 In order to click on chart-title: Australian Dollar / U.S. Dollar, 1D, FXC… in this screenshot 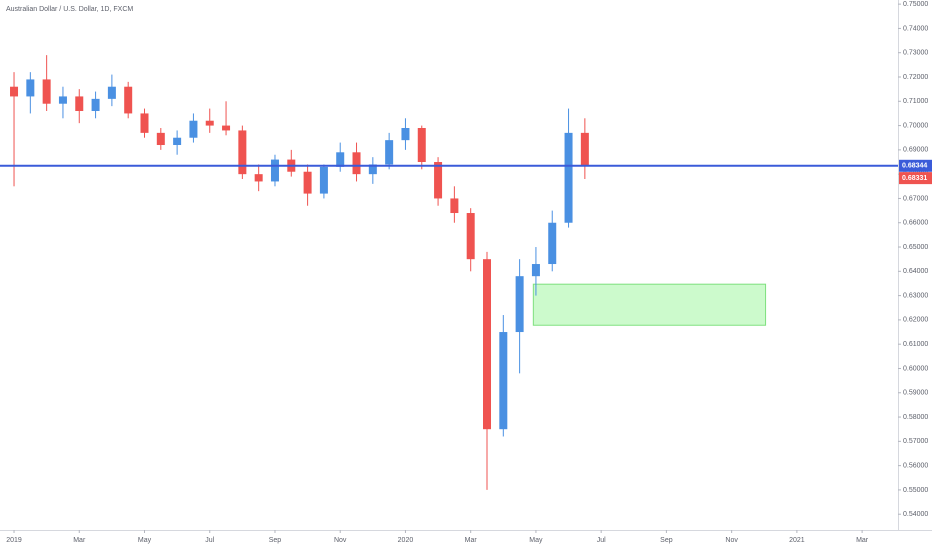, I will do `click(69, 9)`.